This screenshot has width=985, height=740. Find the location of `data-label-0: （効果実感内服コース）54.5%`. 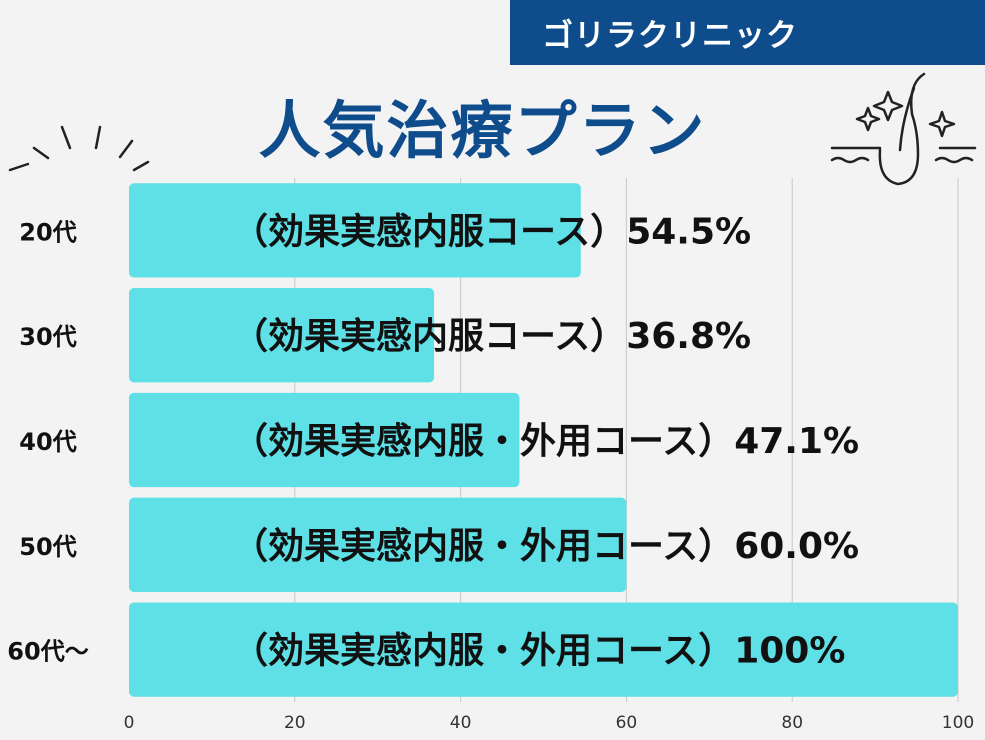

data-label-0: （効果実感内服コース）54.5% is located at coordinates (491, 231).